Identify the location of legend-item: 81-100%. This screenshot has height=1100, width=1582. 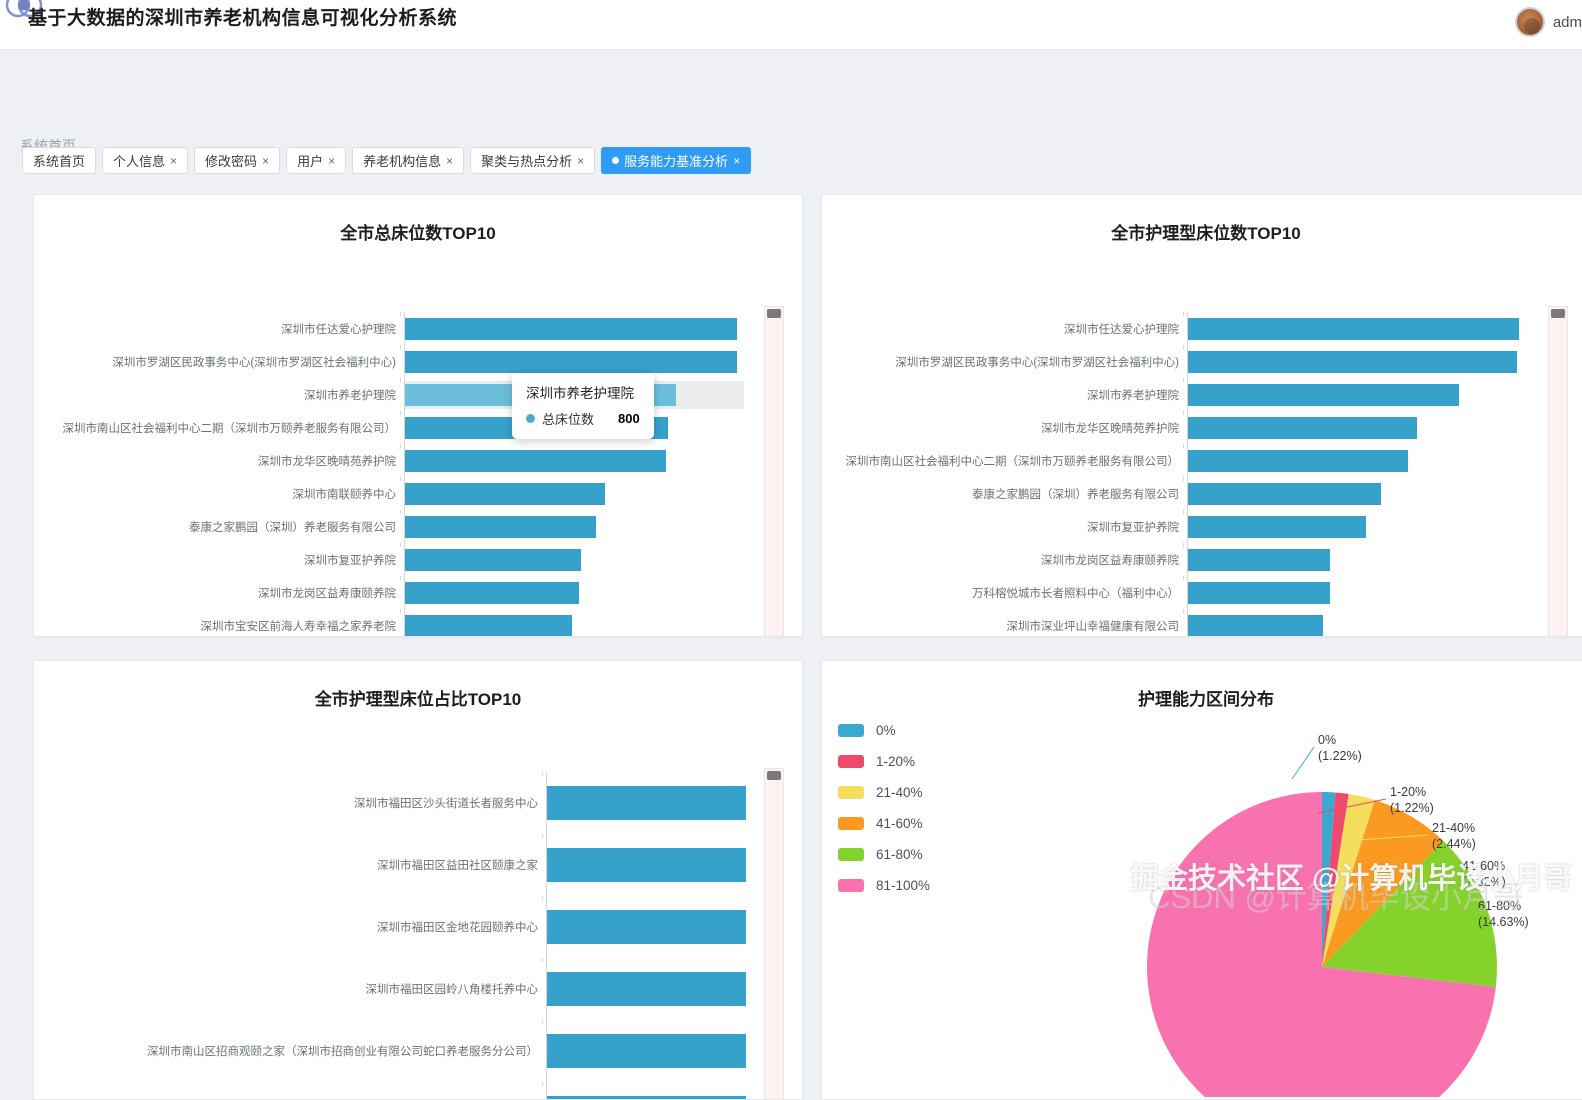
(884, 885).